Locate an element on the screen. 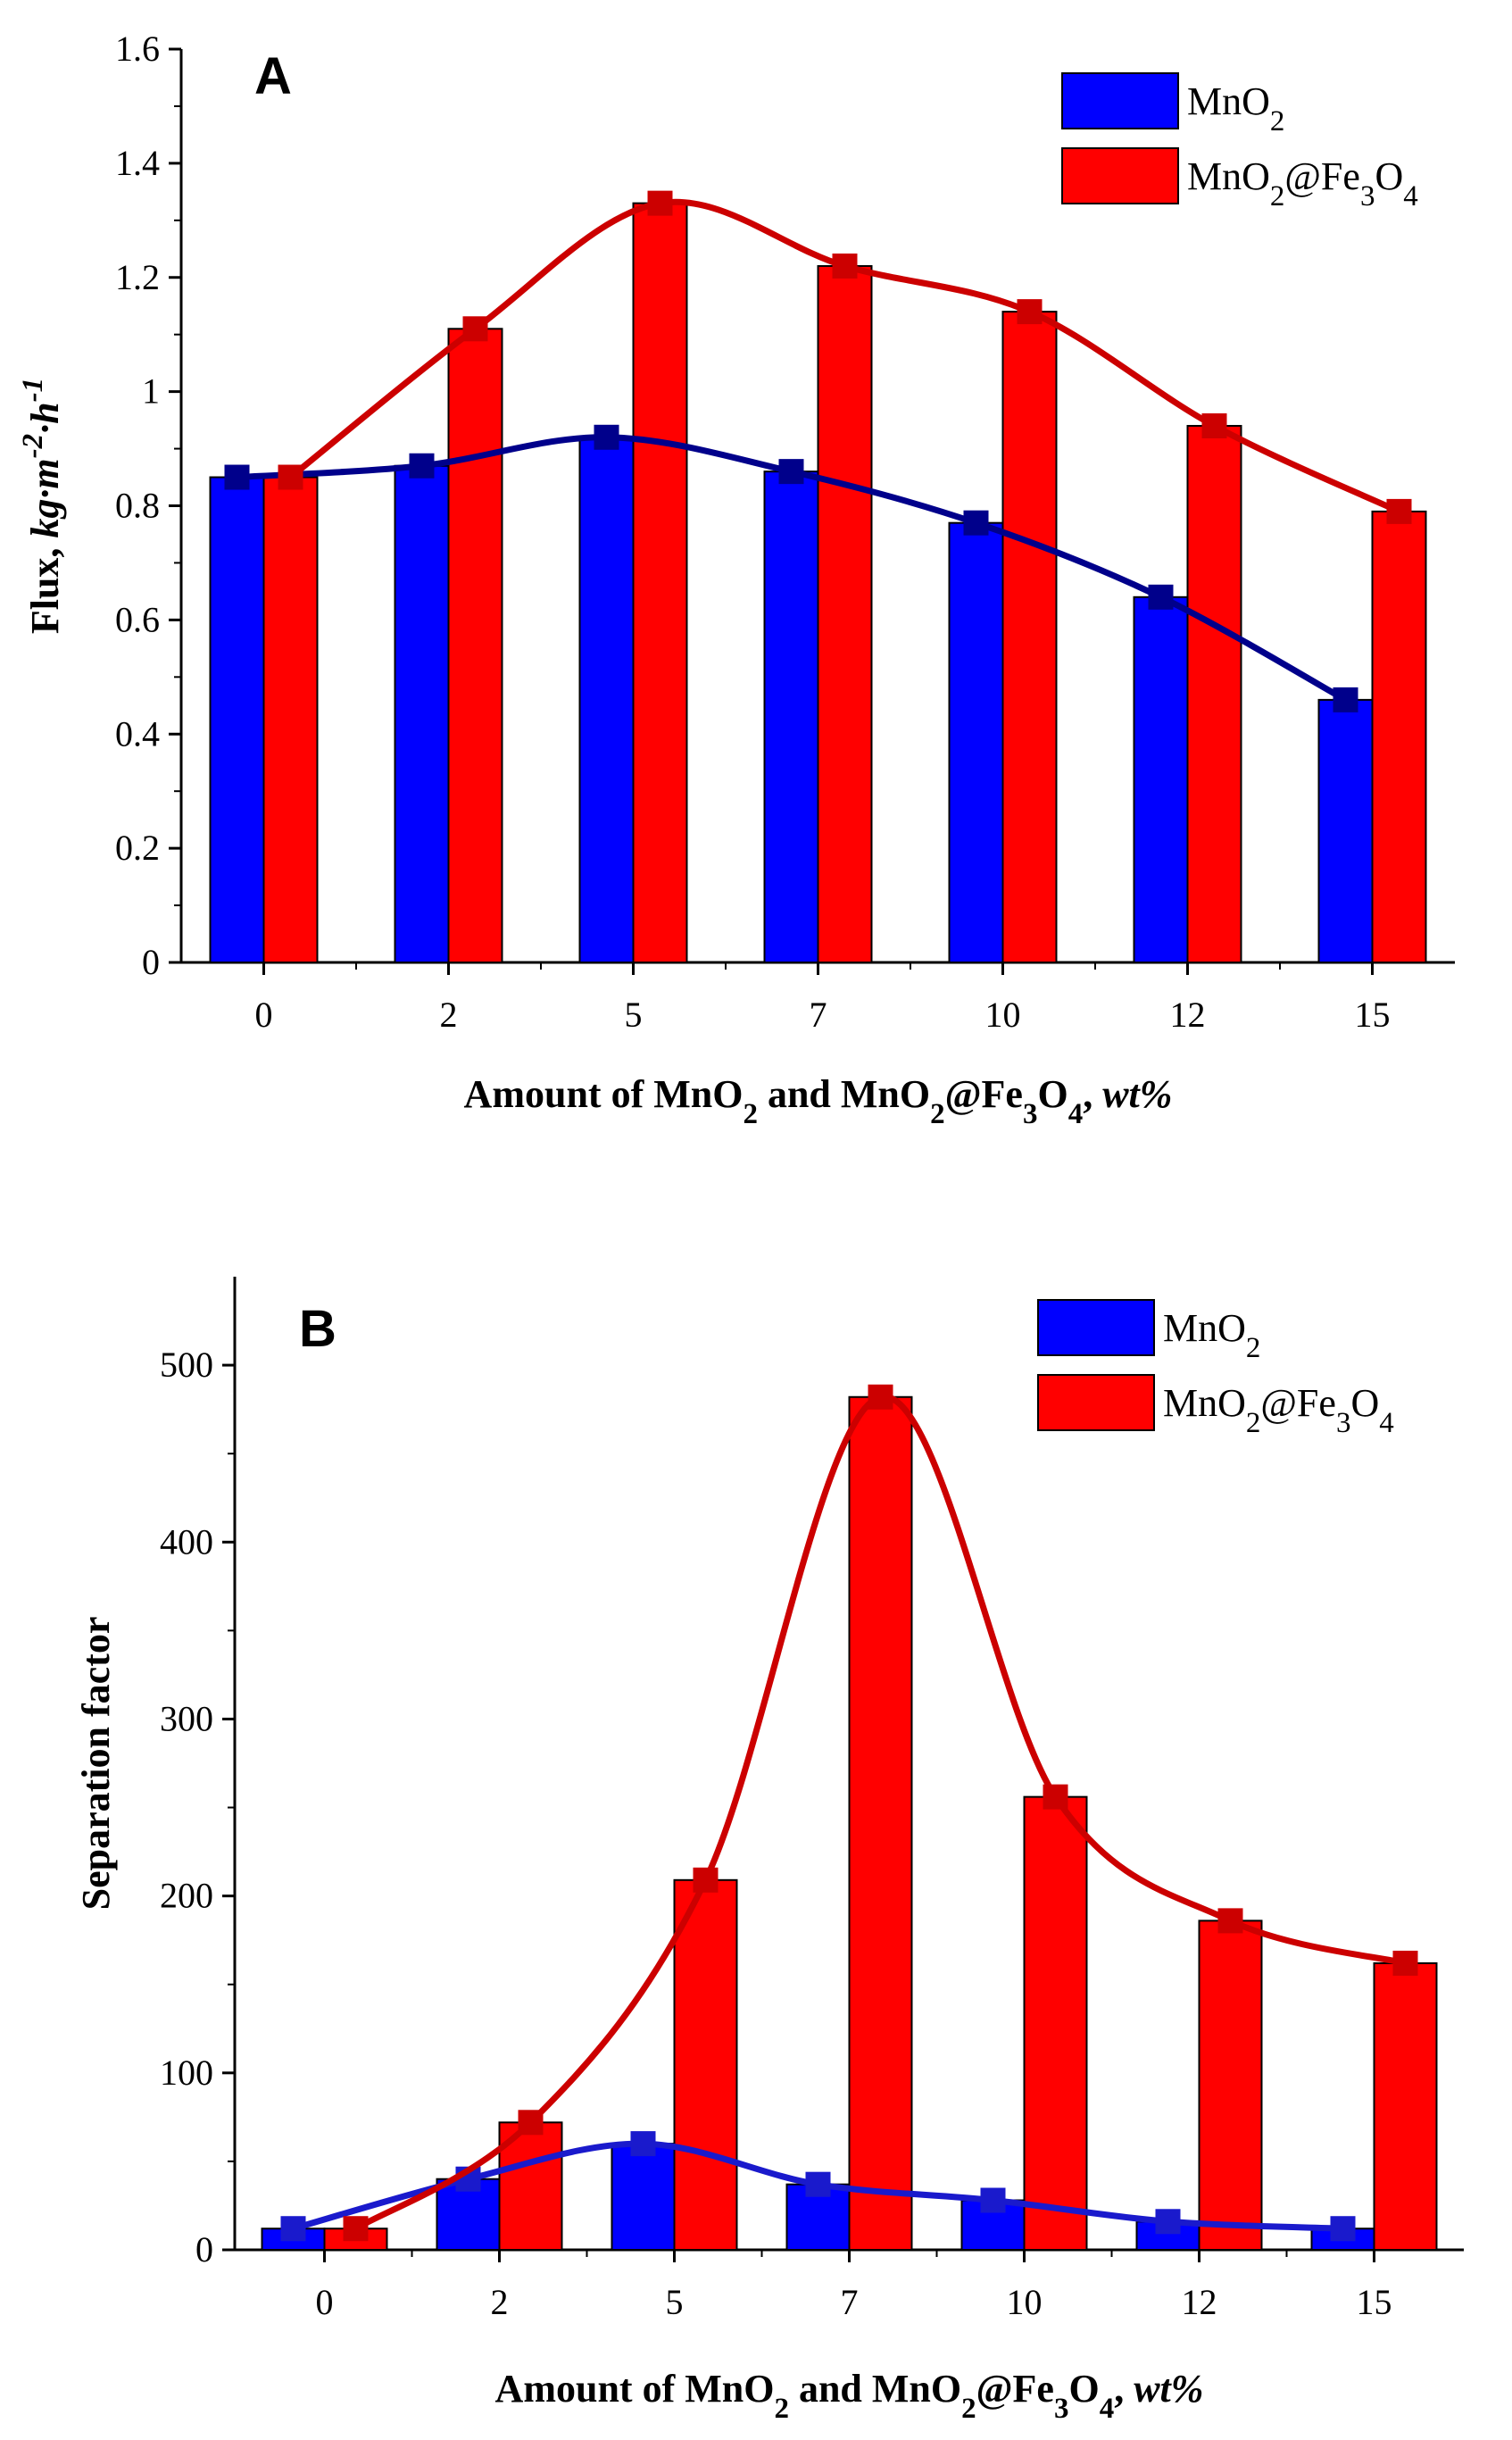  x-tick-label: 15 is located at coordinates (1374, 2302).